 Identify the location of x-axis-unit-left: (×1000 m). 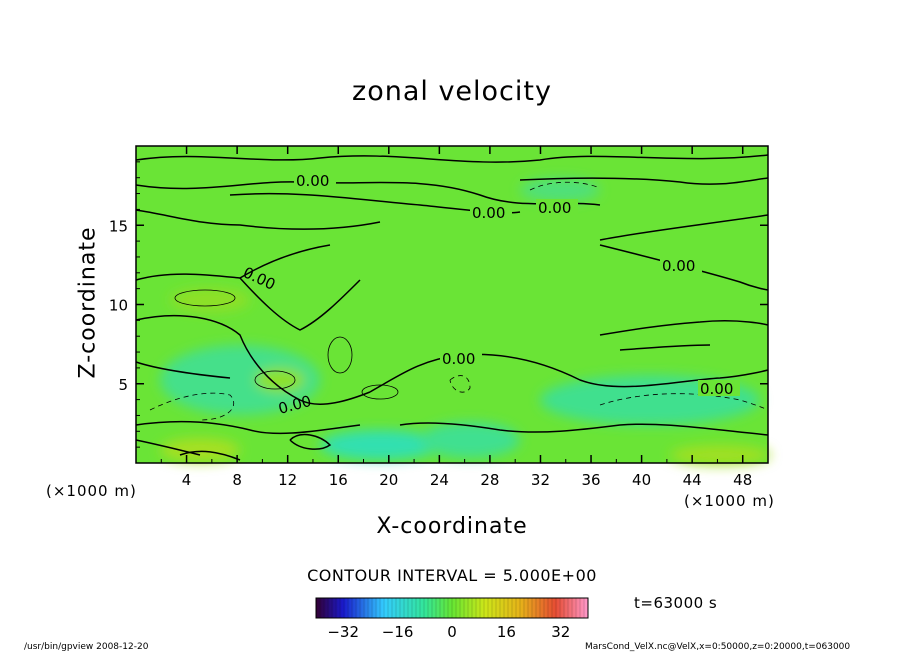
(91, 491).